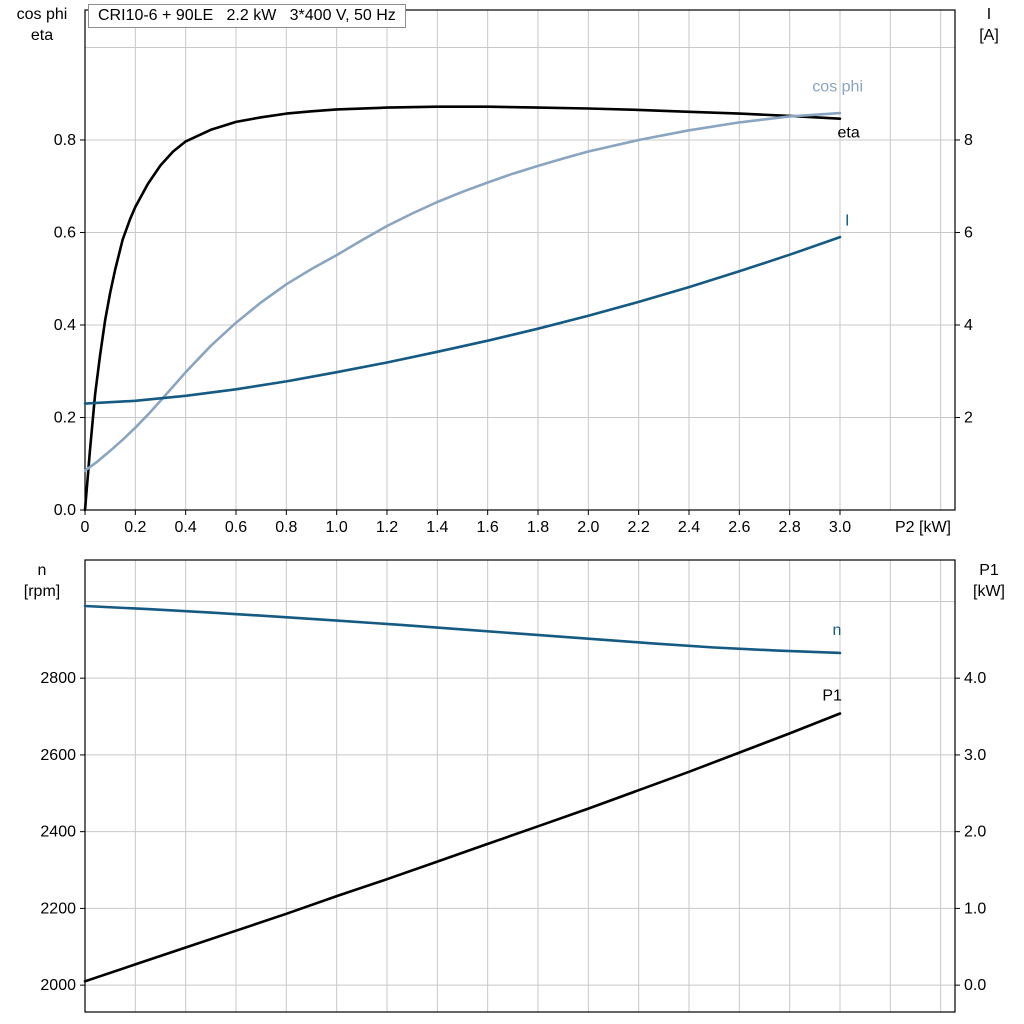  I want to click on left-axis-title-line1: cos phi, so click(42, 14).